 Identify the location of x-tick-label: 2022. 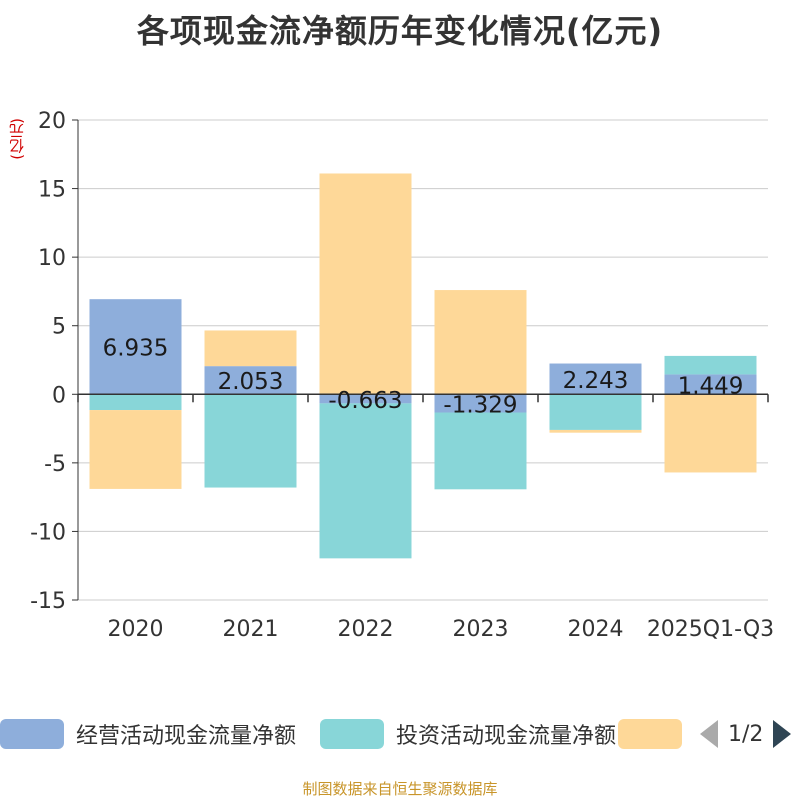
(366, 629).